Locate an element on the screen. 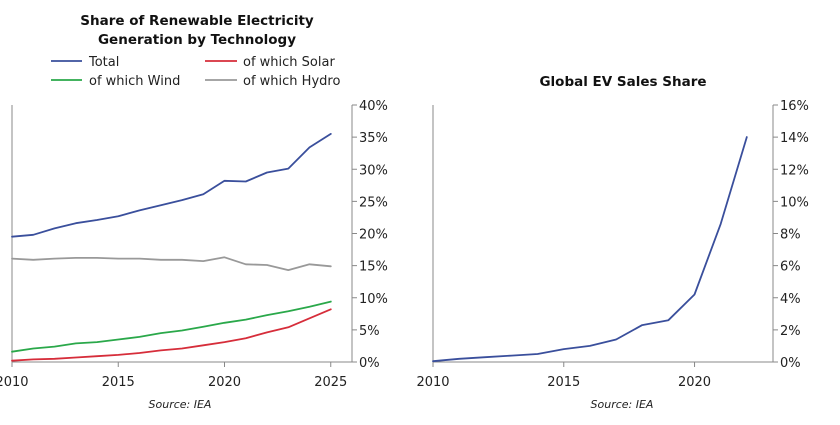 This screenshot has width=840, height=425. left-y-tick-label: 40% is located at coordinates (373, 106).